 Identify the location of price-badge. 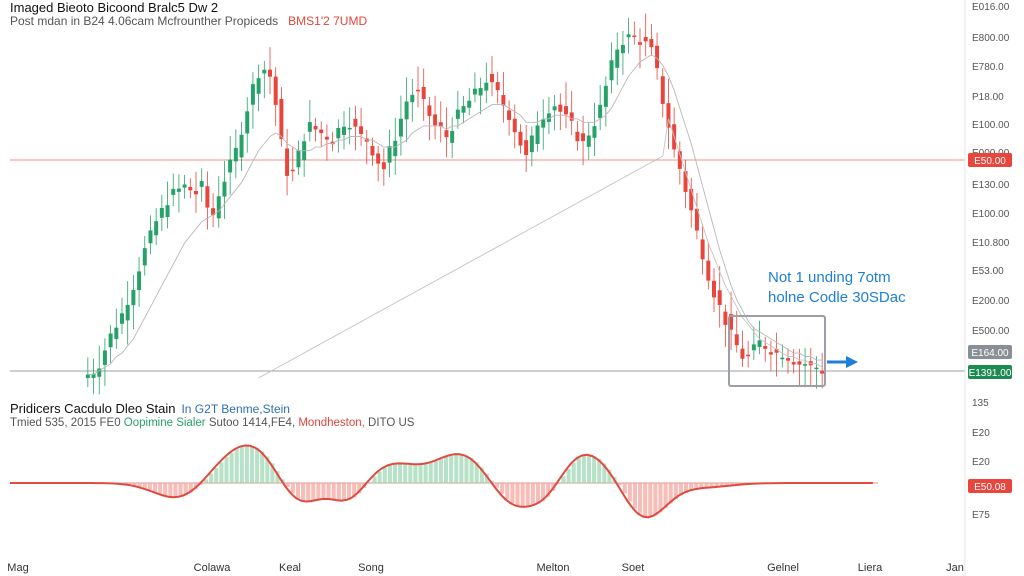
(990, 160).